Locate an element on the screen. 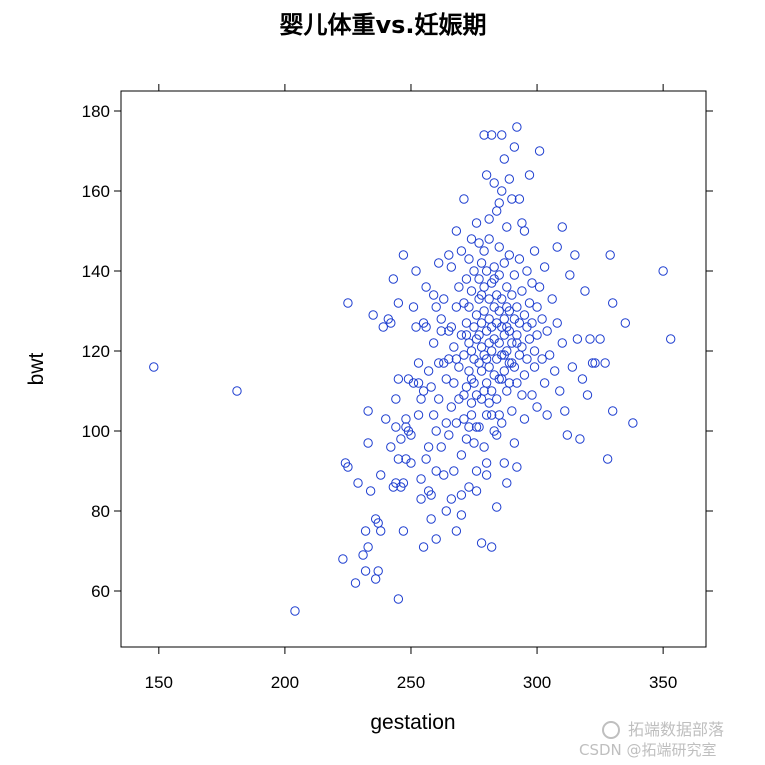  y-tick-label: 60 is located at coordinates (100, 591).